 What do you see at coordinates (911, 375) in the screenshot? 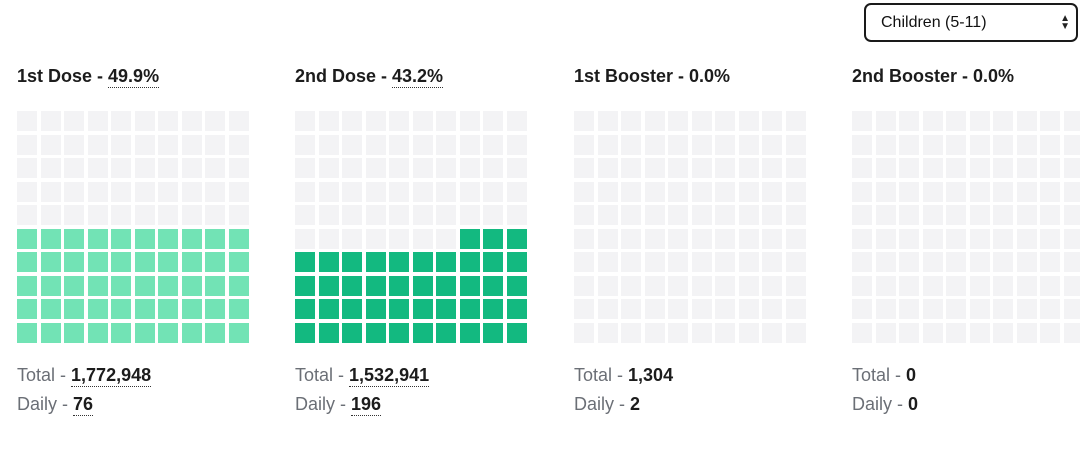
I see `total-value: 0` at bounding box center [911, 375].